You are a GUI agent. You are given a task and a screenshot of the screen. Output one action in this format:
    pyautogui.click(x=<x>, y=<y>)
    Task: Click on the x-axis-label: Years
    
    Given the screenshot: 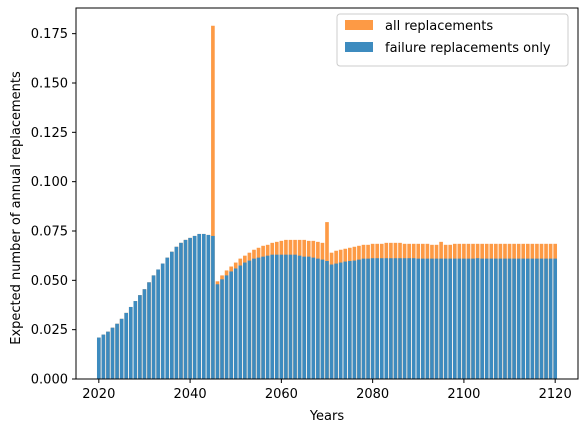 What is the action you would take?
    pyautogui.click(x=327, y=416)
    